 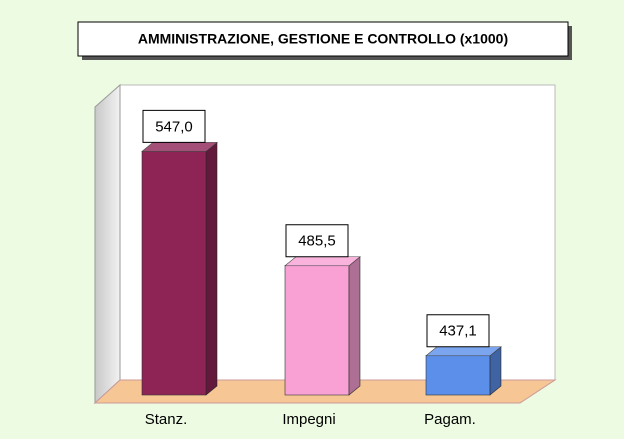 I want to click on side-wall, so click(x=107, y=244).